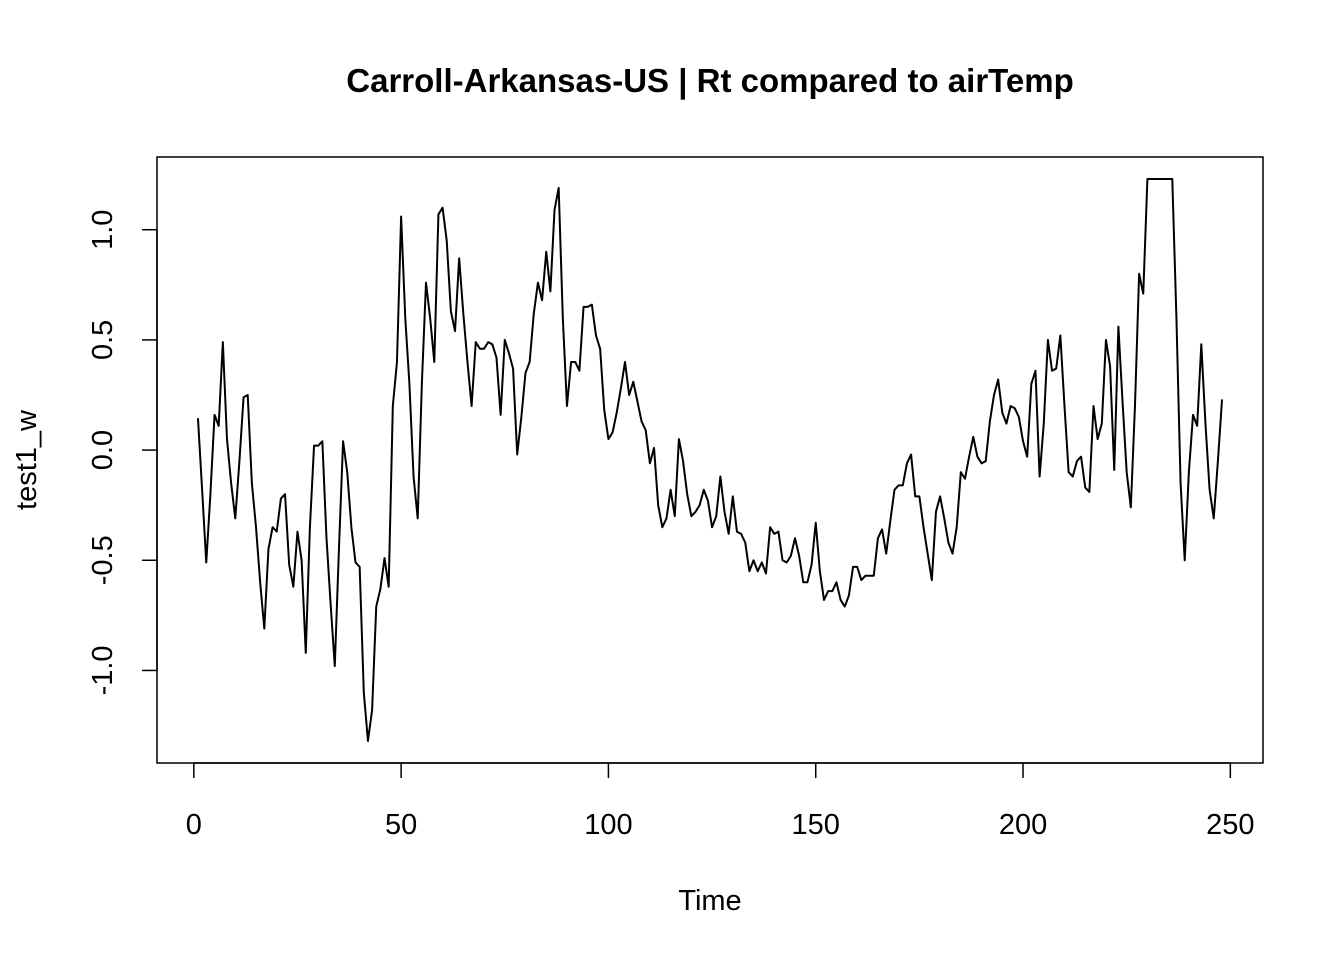  Describe the element at coordinates (1230, 825) in the screenshot. I see `x-tick-label: 250` at that location.